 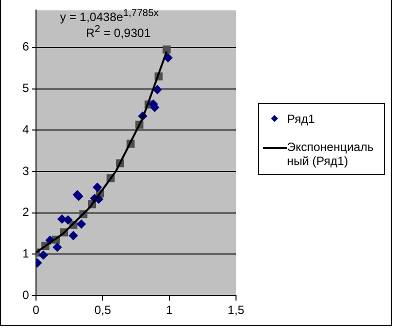 What do you see at coordinates (26, 129) in the screenshot?
I see `y-tick-label: 4` at bounding box center [26, 129].